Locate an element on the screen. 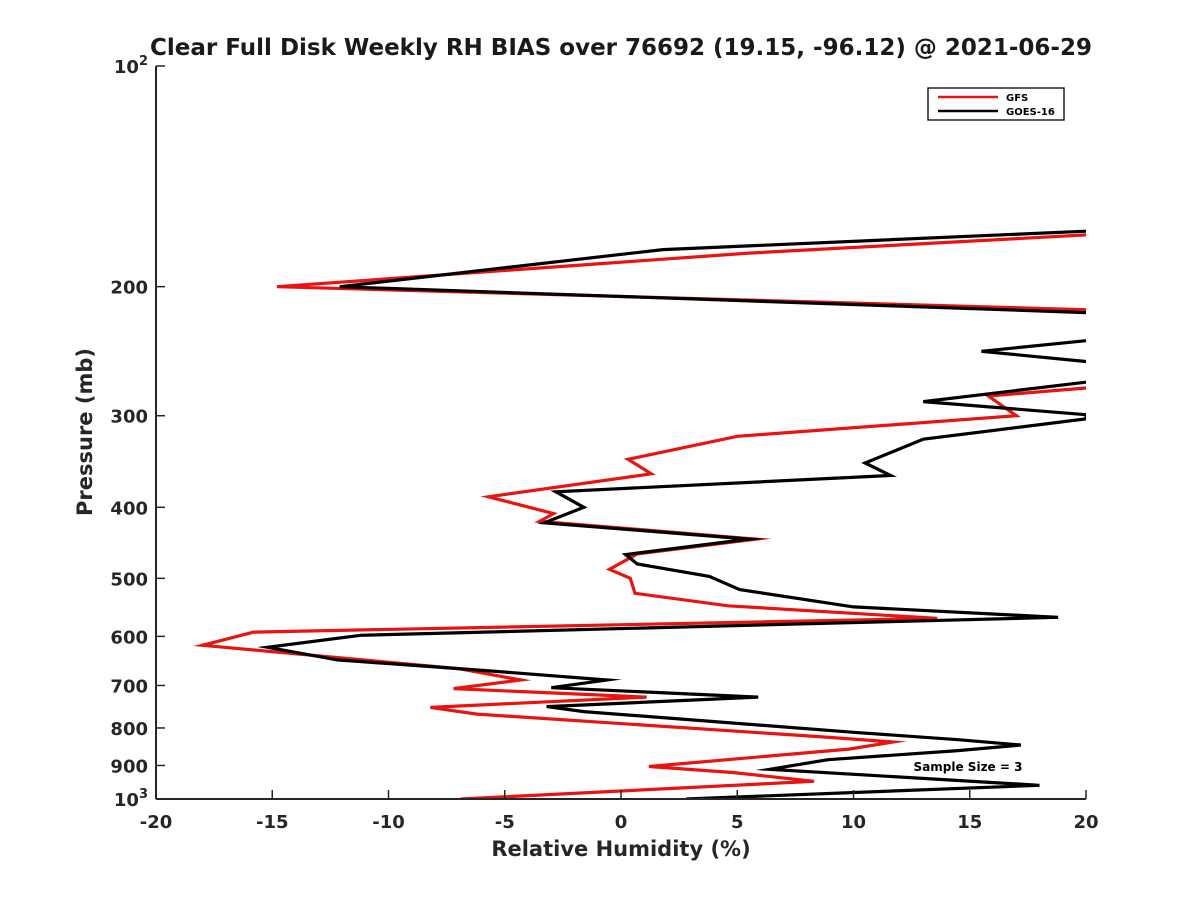  y-tick-label: 700 is located at coordinates (129, 686).